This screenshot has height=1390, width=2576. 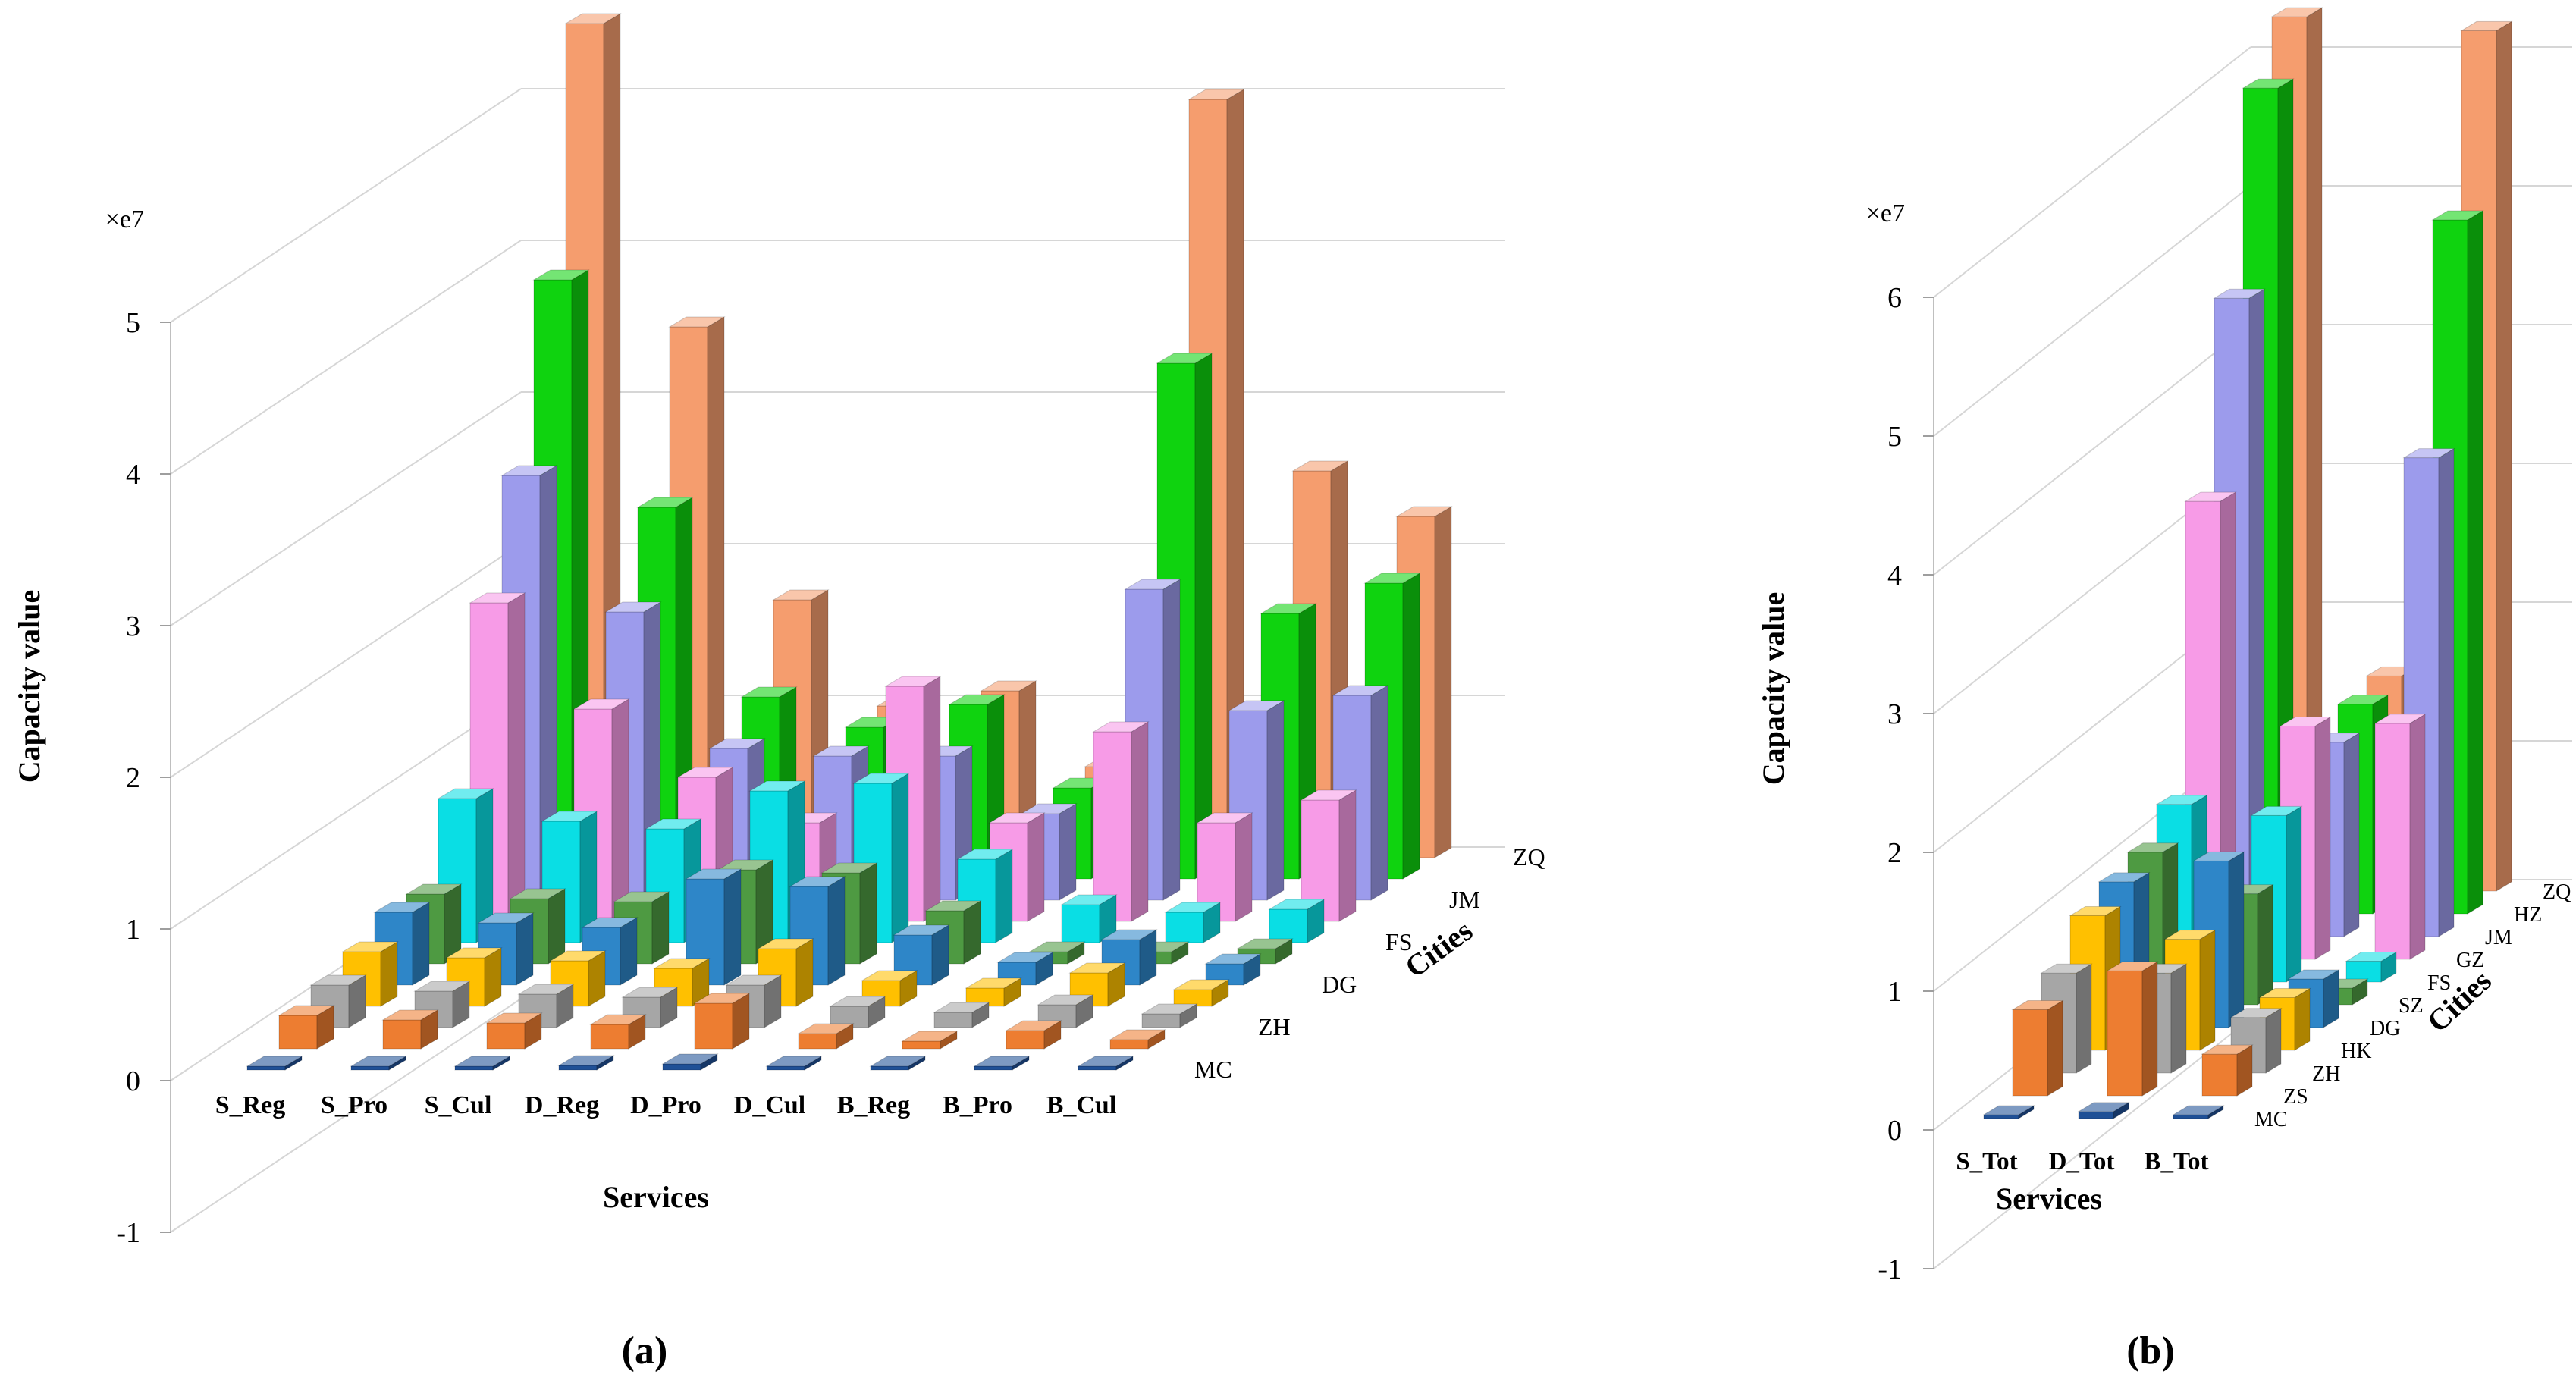 I want to click on bar-GZ-B_Cul, so click(x=1328, y=856).